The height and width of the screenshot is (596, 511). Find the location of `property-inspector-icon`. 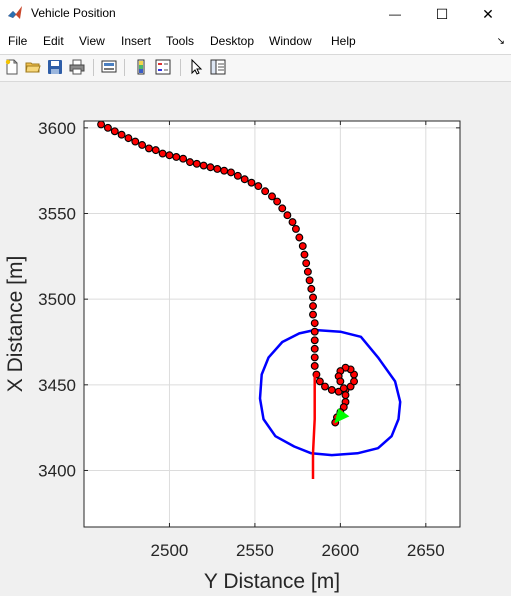

property-inspector-icon is located at coordinates (218, 67).